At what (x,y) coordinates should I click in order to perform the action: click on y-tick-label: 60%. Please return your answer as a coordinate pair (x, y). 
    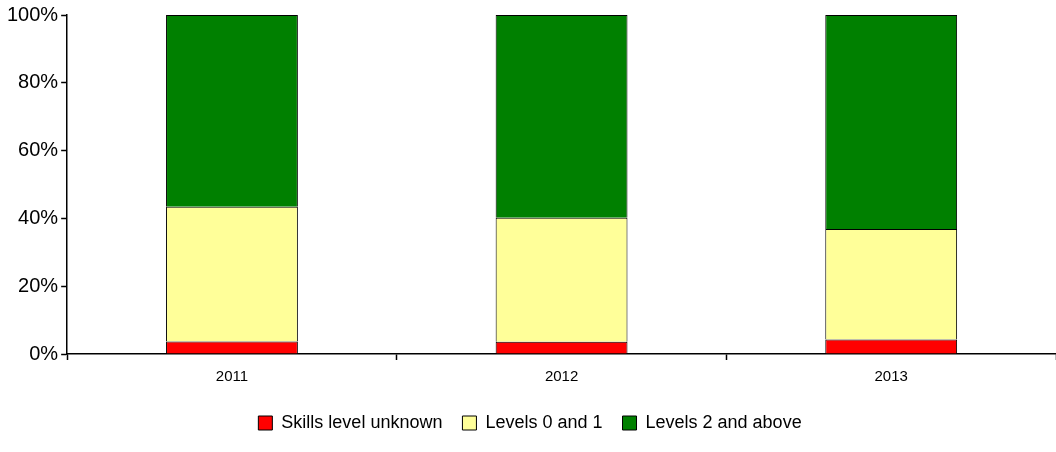
    Looking at the image, I should click on (38, 149).